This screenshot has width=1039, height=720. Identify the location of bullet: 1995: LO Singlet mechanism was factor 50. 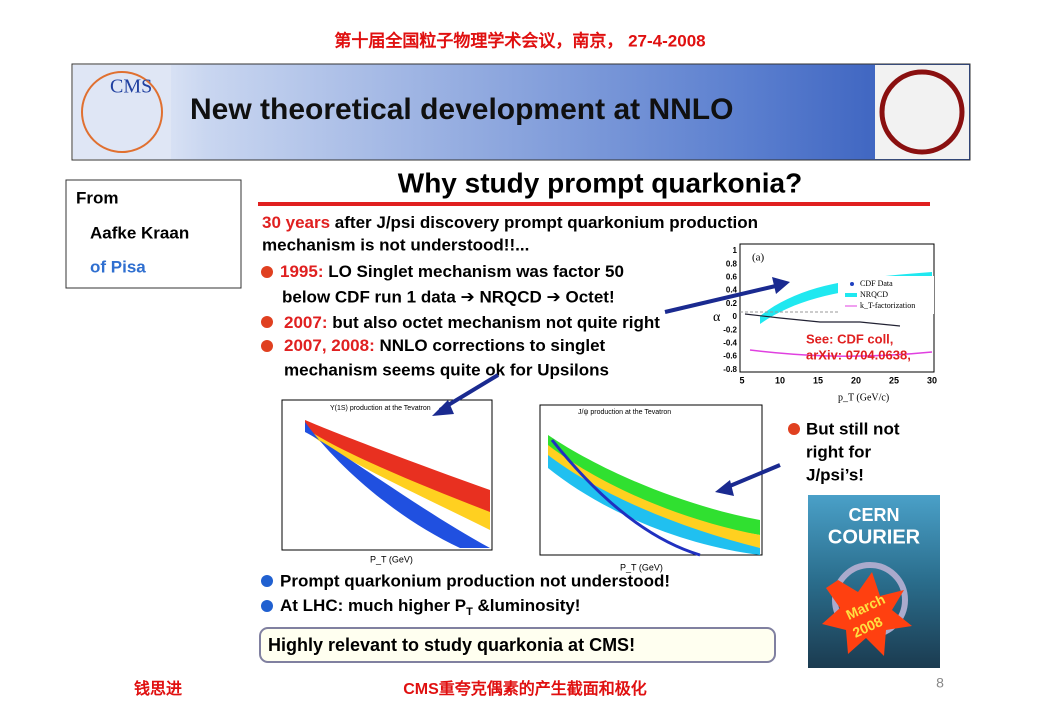
(452, 271).